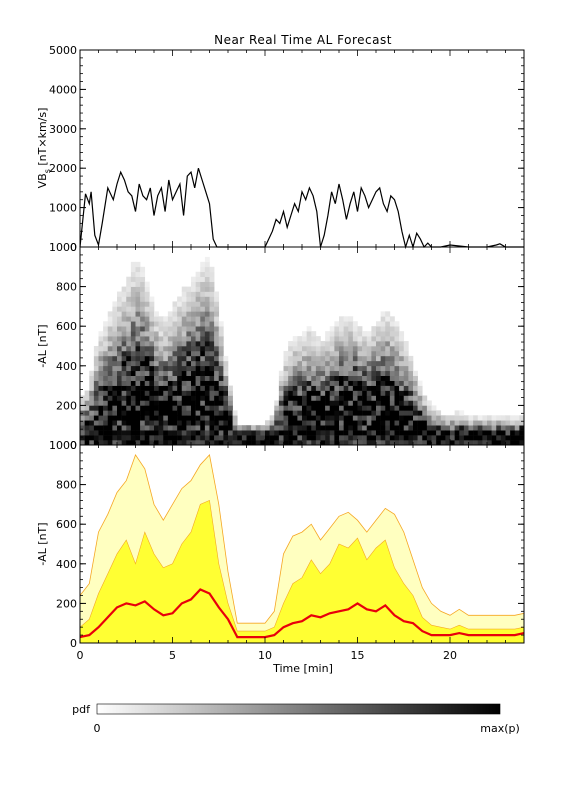  I want to click on y-tick-label: 1000, so click(63, 247).